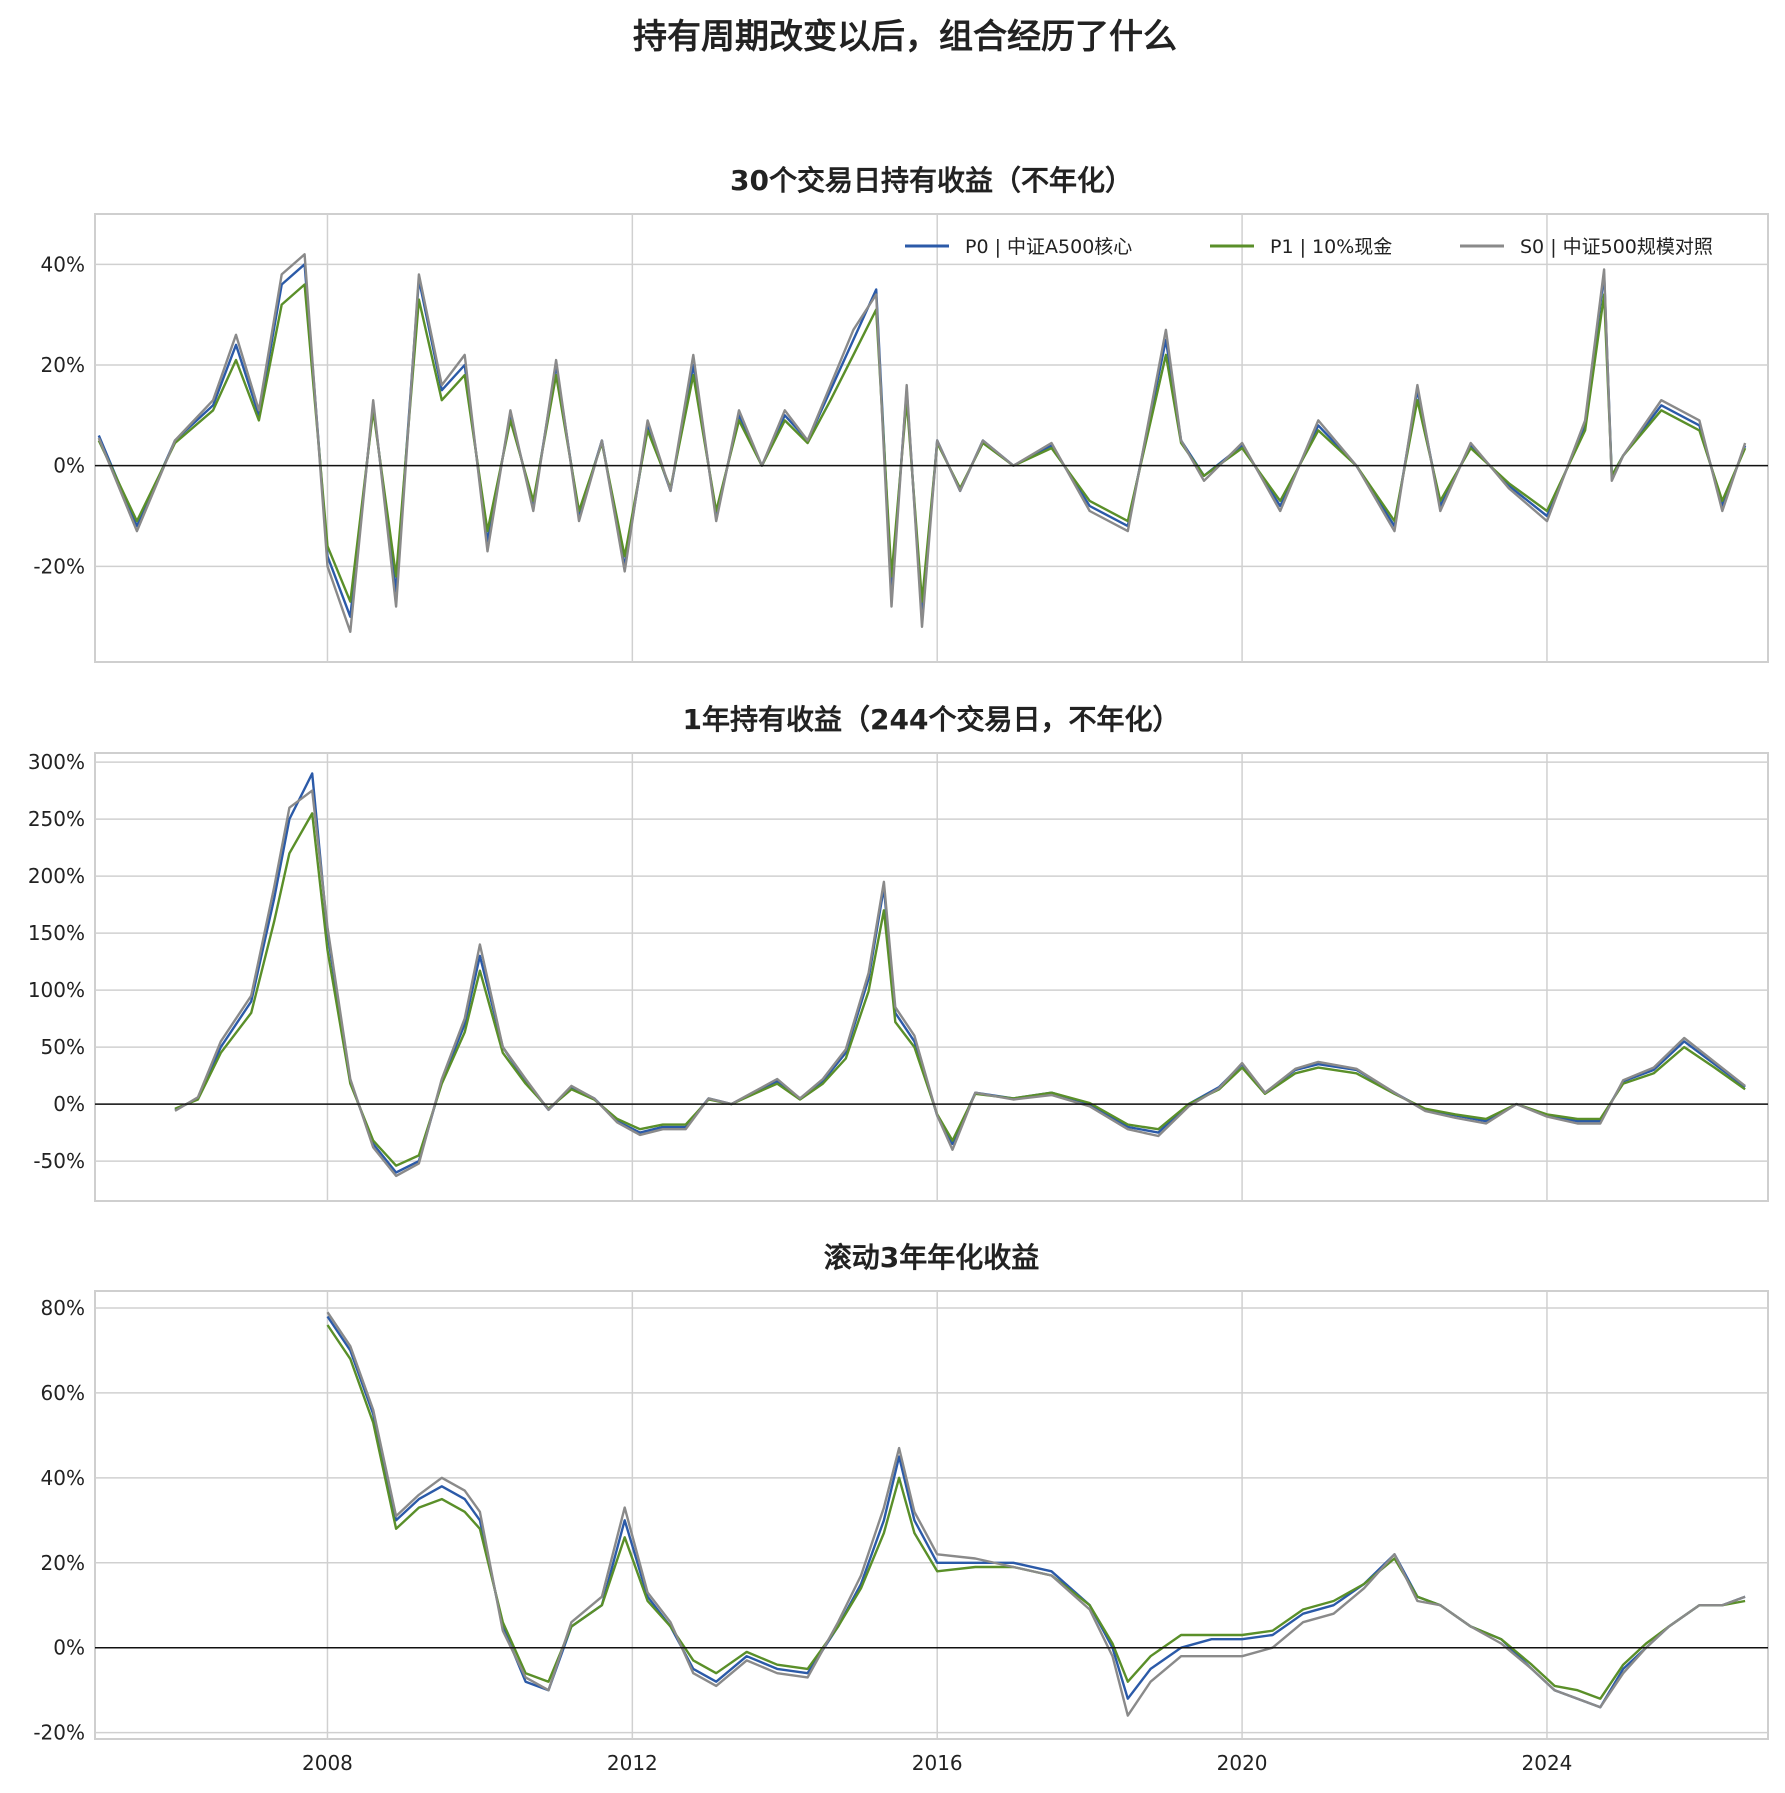  Describe the element at coordinates (56, 990) in the screenshot. I see `y-tick-label: 100%` at that location.